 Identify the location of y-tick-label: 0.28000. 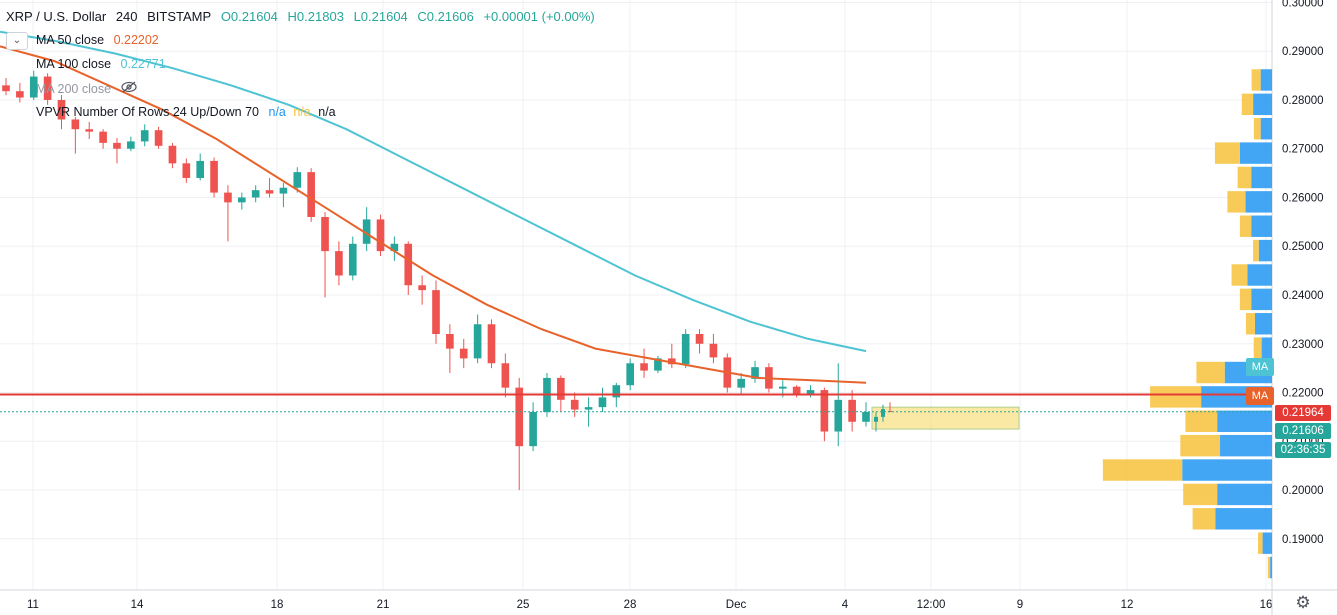
(1303, 101).